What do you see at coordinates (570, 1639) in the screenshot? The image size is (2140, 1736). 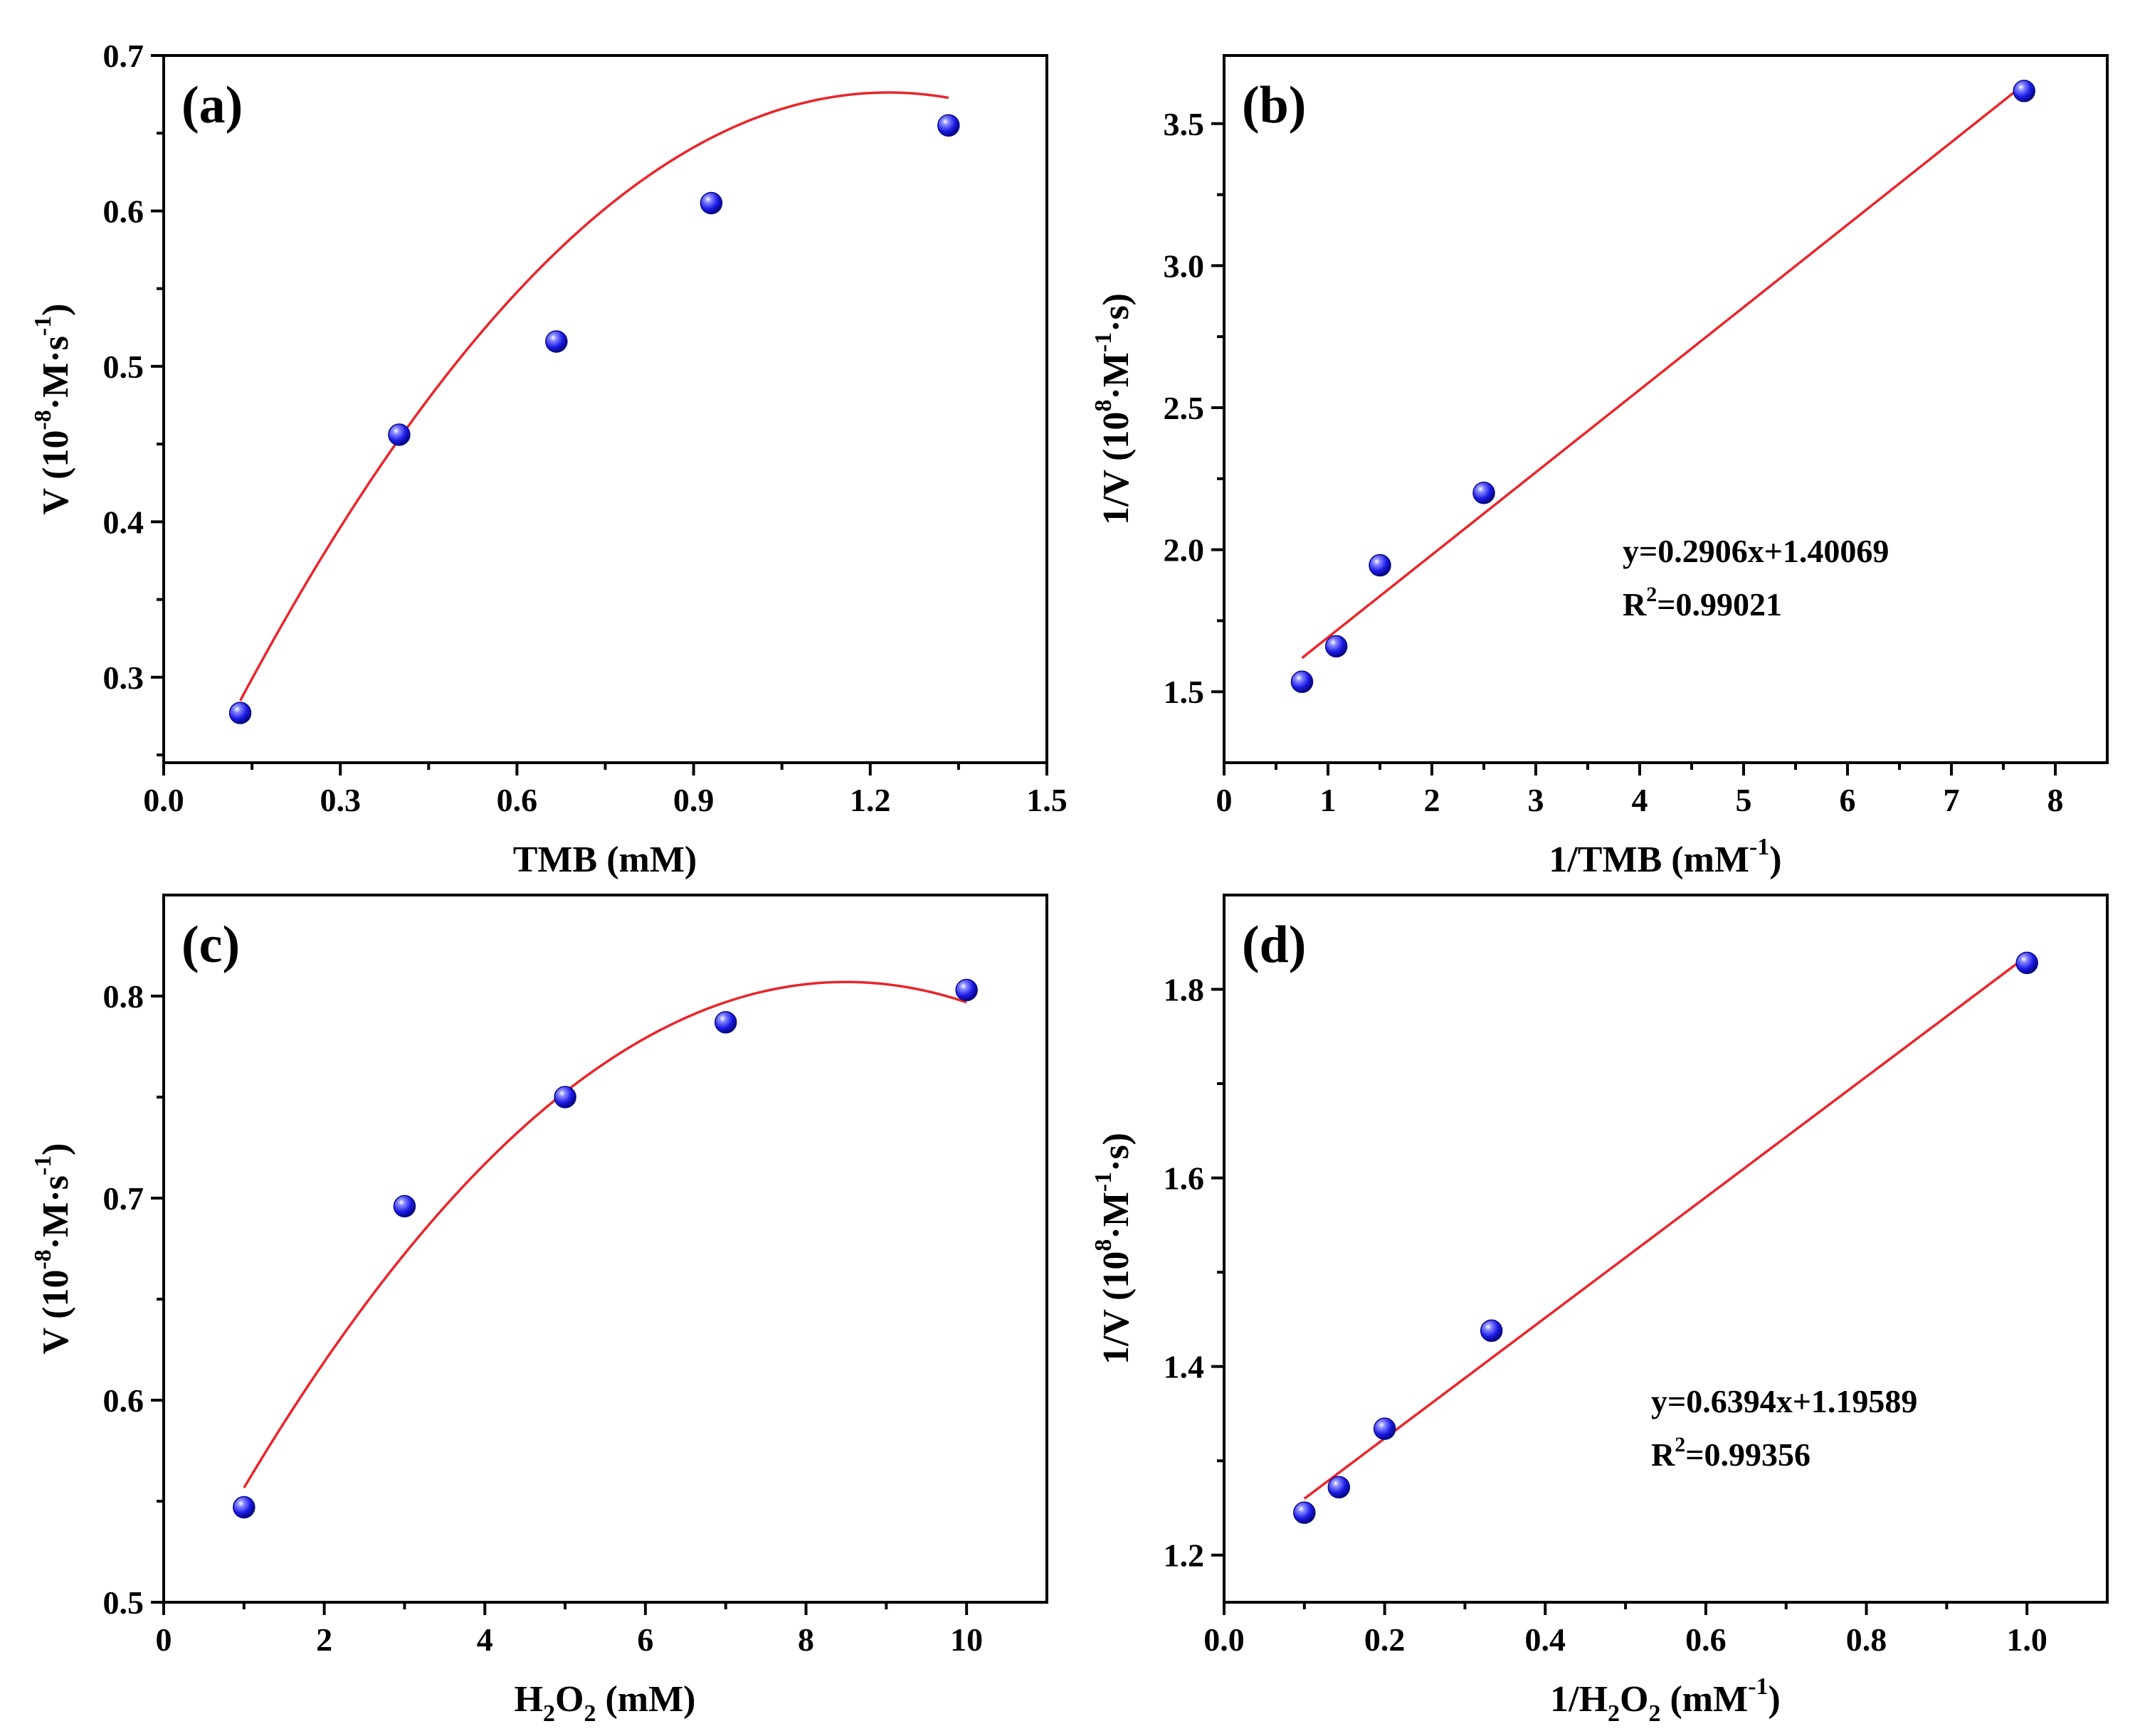 I see `x-tick-labels: 0 2 4 6 8 10` at bounding box center [570, 1639].